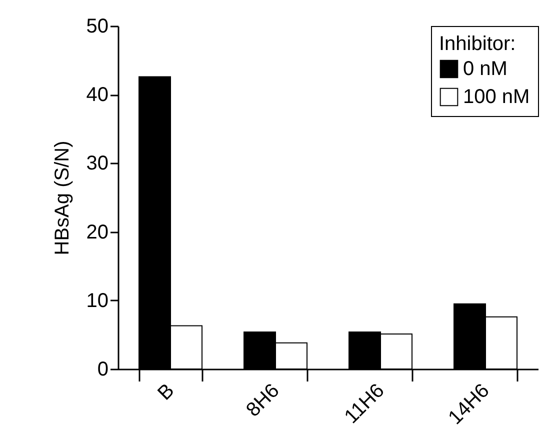 The image size is (541, 446). What do you see at coordinates (485, 69) in the screenshot?
I see `legend-label: 0 nM` at bounding box center [485, 69].